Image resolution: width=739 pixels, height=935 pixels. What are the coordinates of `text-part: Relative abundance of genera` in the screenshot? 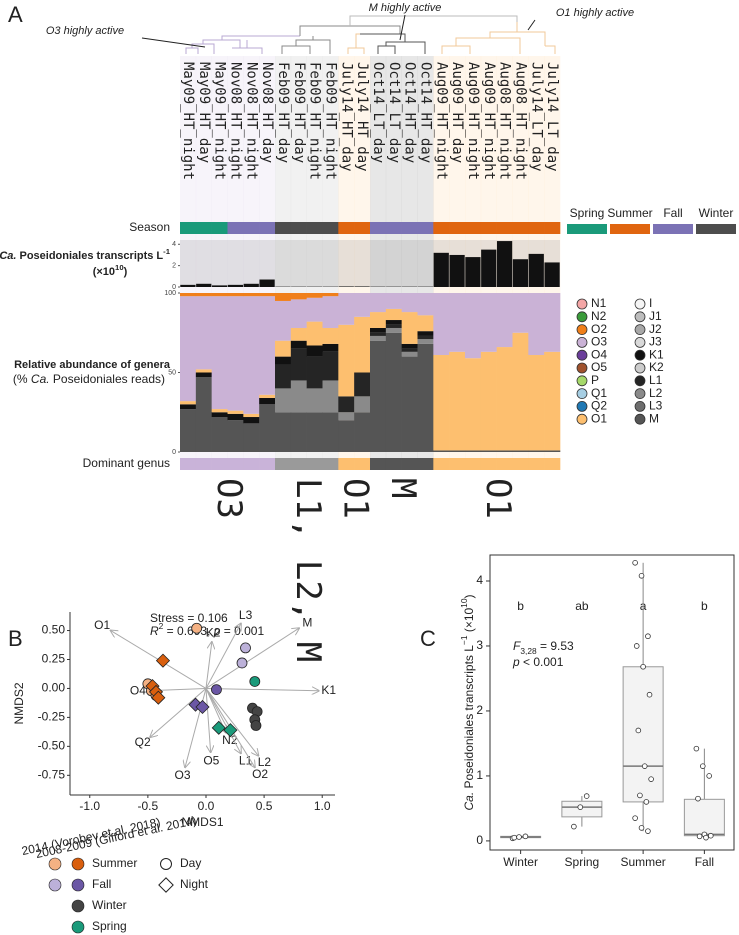 It's located at (92, 365).